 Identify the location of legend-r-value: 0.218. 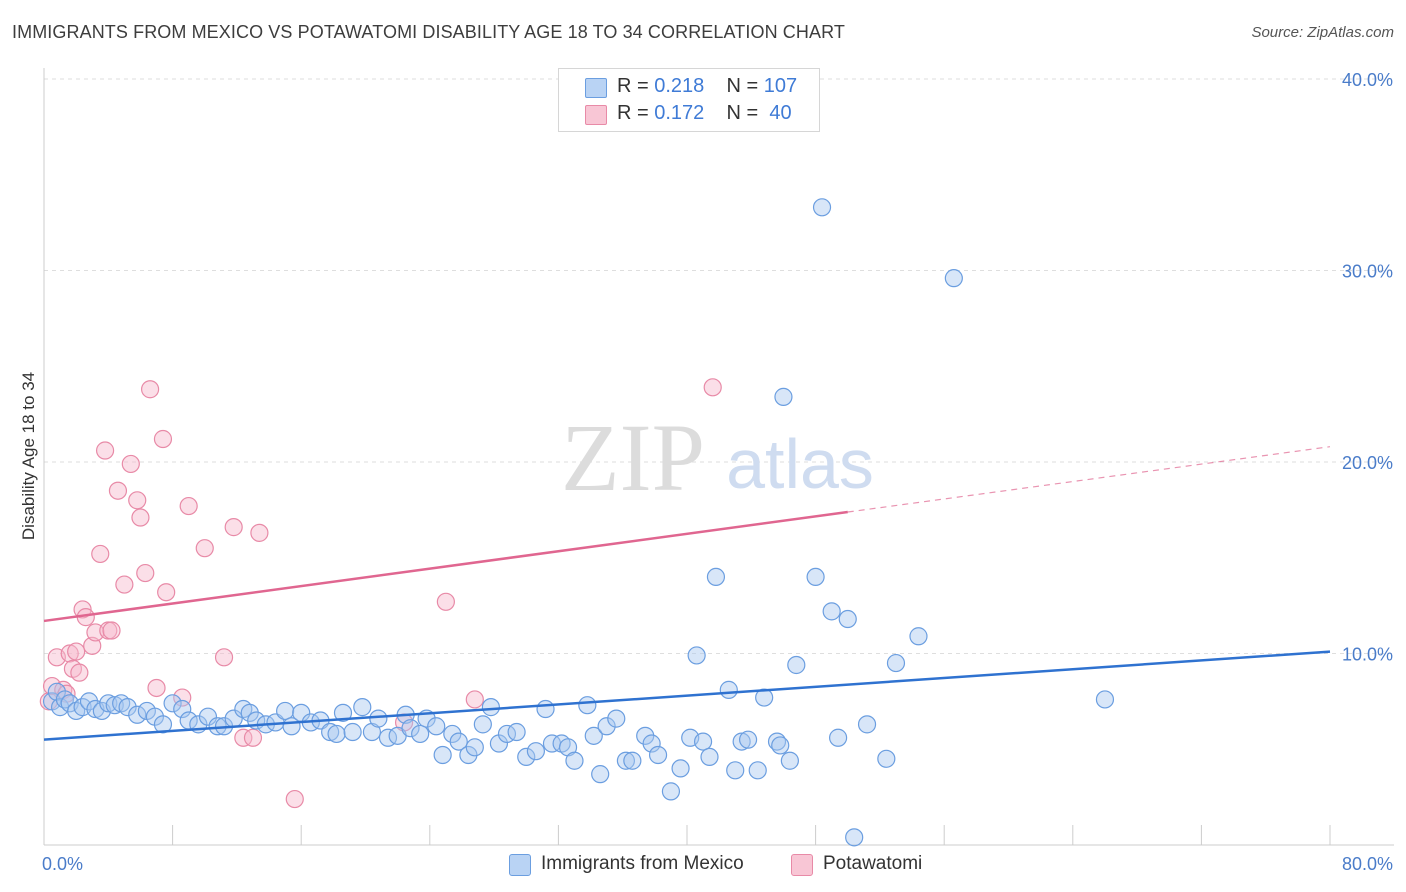
(679, 86).